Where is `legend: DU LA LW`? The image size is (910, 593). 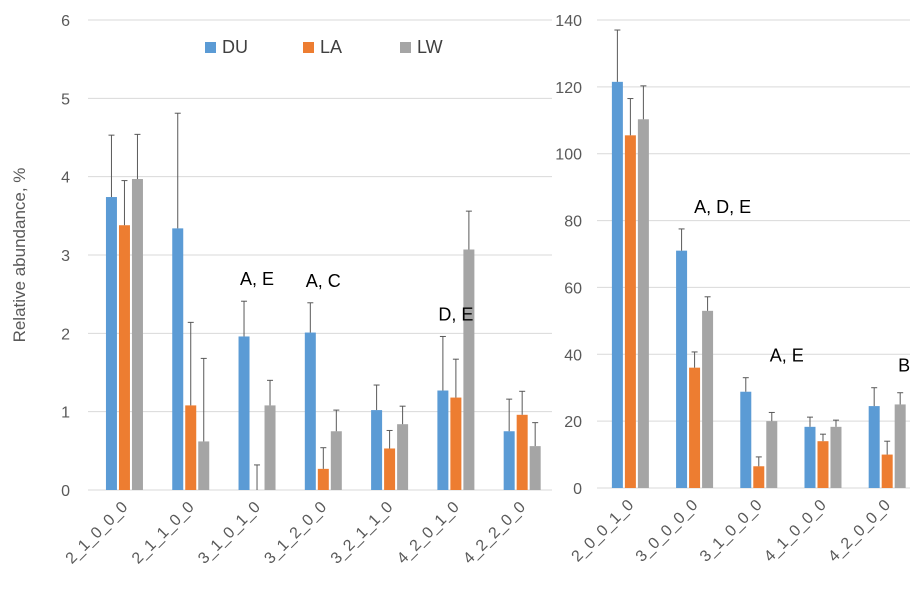
legend: DU LA LW is located at coordinates (324, 47).